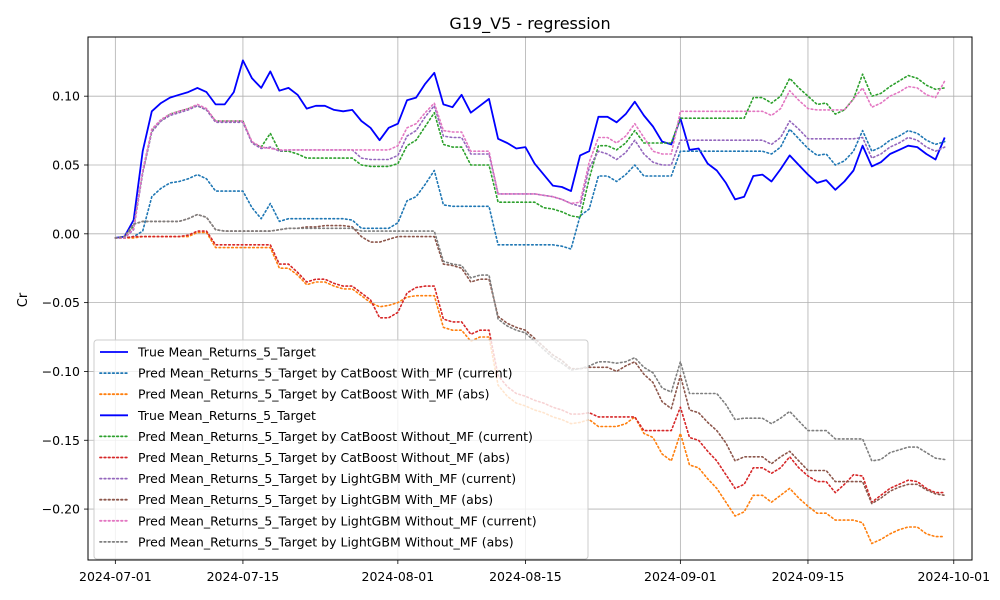  I want to click on y-tick-label: −0.05, so click(61, 302).